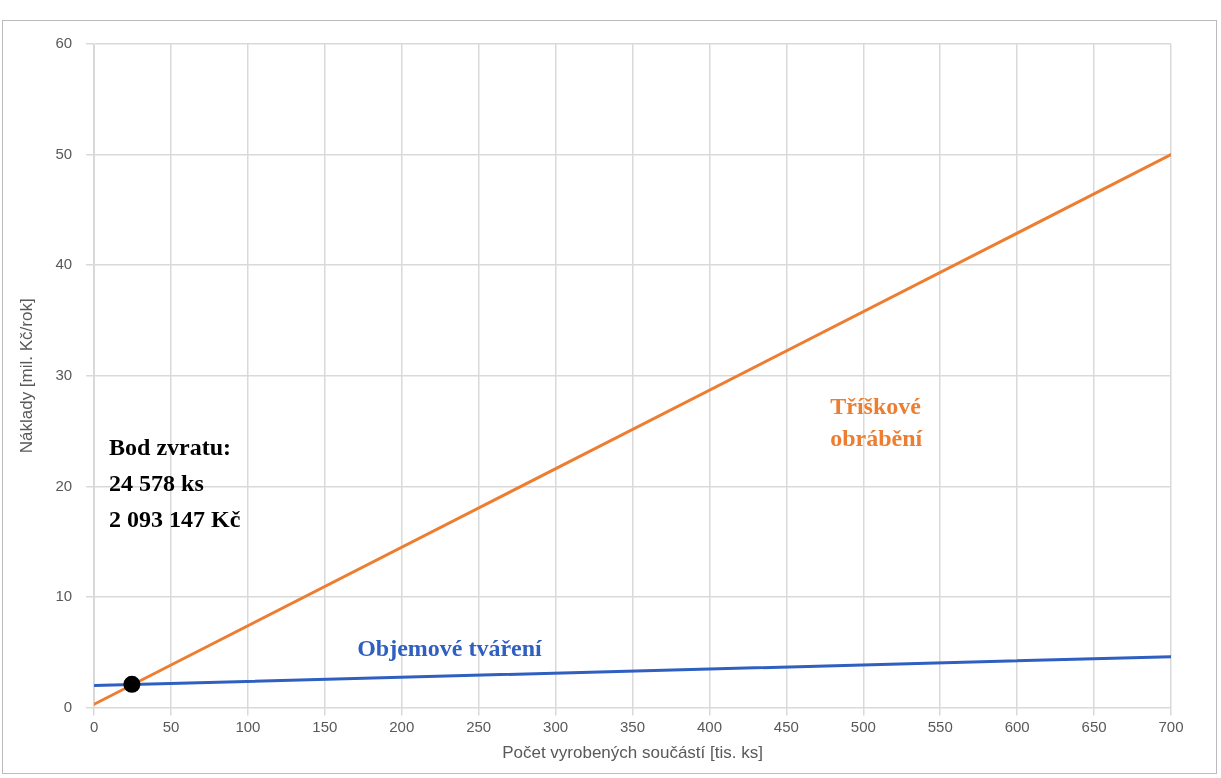 The image size is (1221, 778). What do you see at coordinates (450, 647) in the screenshot?
I see `series-label: Objemové tváření` at bounding box center [450, 647].